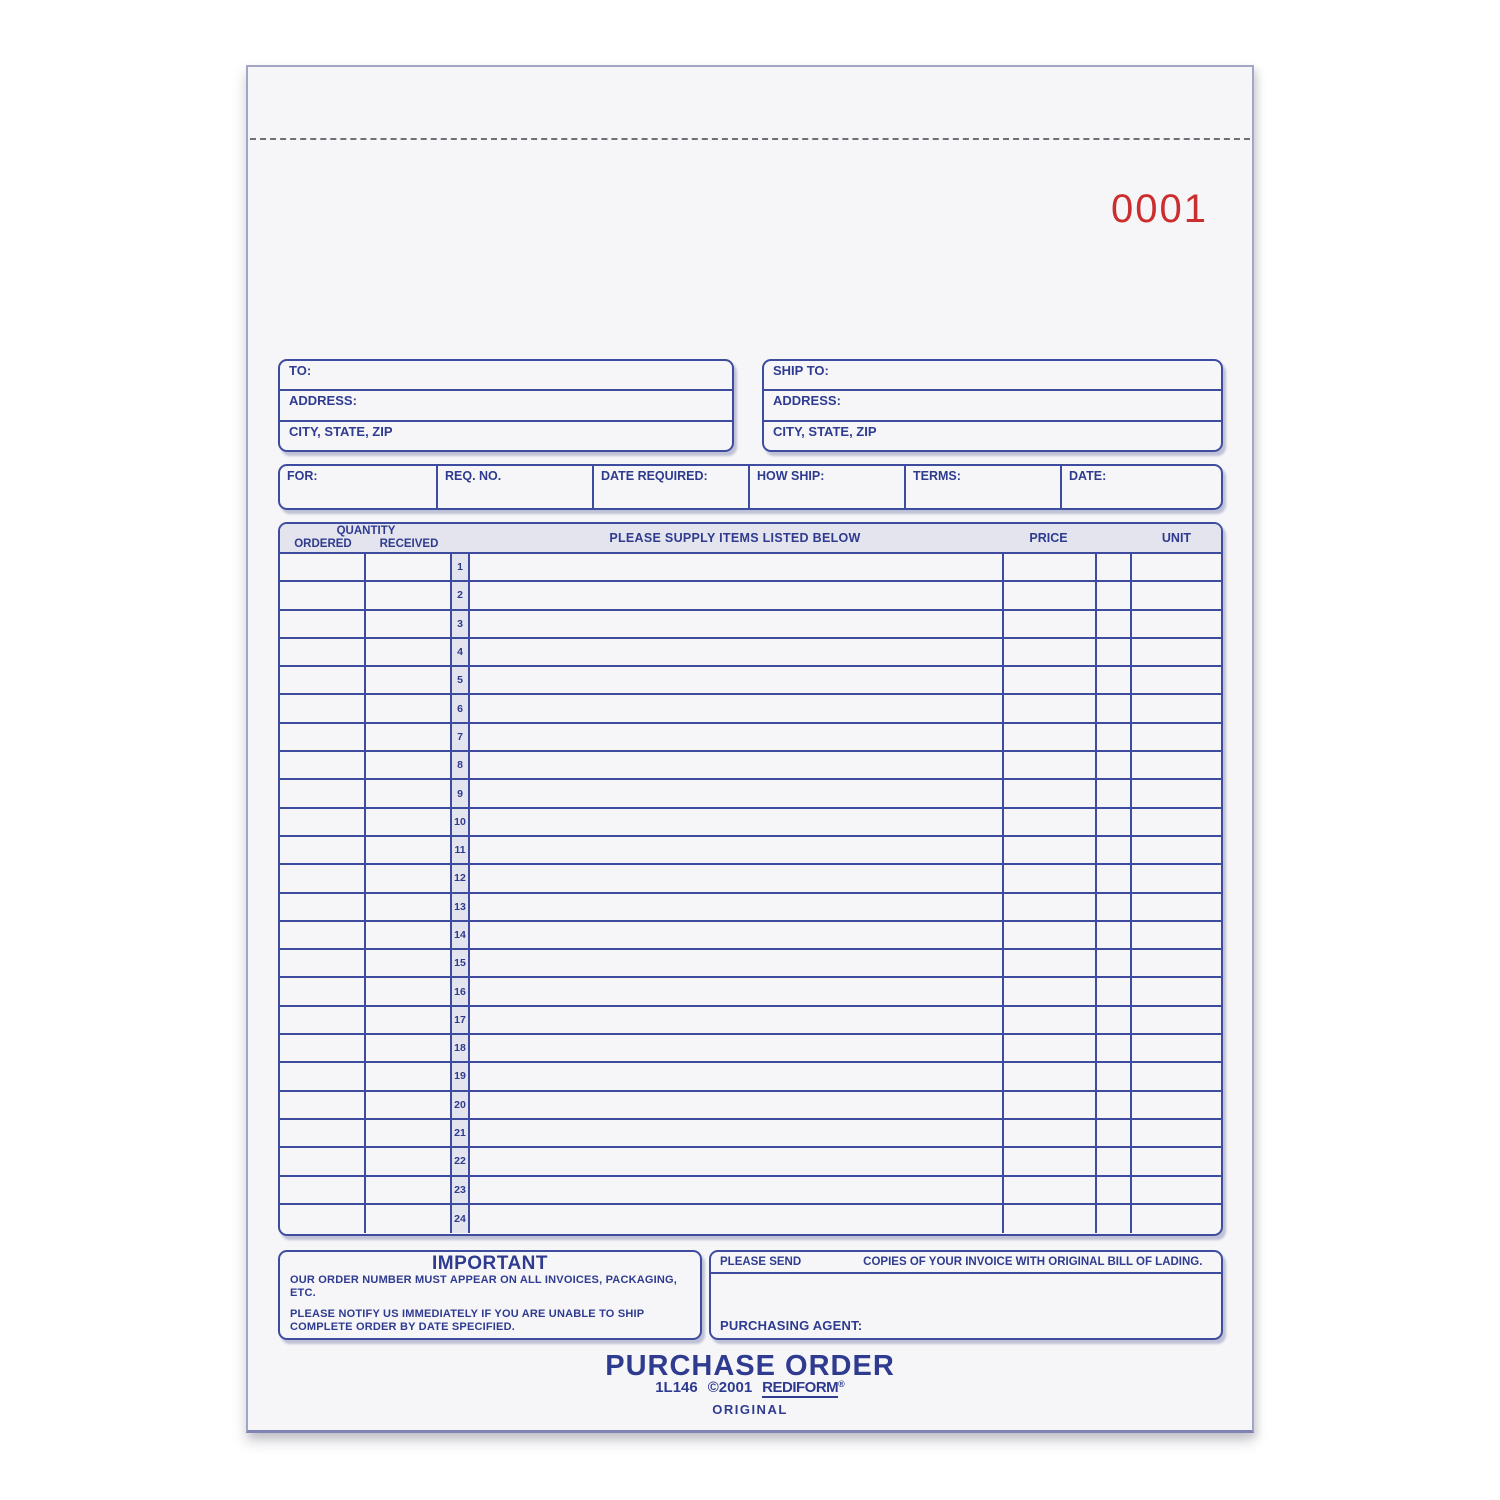 This screenshot has height=1500, width=1500. What do you see at coordinates (1140, 487) in the screenshot?
I see `date-field: DATE:` at bounding box center [1140, 487].